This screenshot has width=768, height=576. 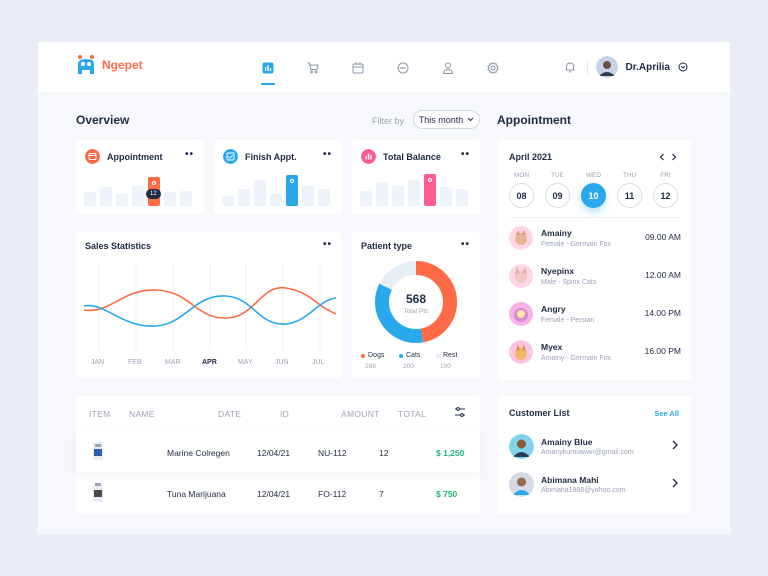 I want to click on bell-icon, so click(x=570, y=67).